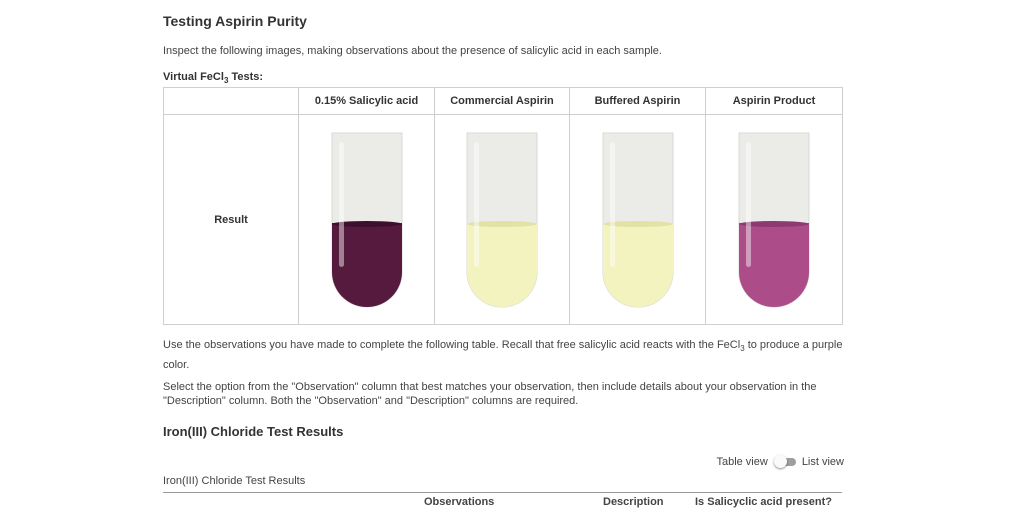 This screenshot has height=512, width=1024. Describe the element at coordinates (742, 349) in the screenshot. I see `instructions-subscript: 3` at that location.